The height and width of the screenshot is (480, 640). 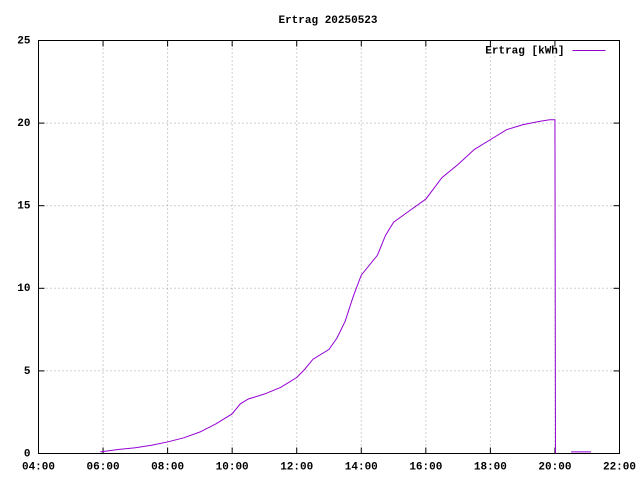 What do you see at coordinates (23, 289) in the screenshot?
I see `y-tick-label: 10` at bounding box center [23, 289].